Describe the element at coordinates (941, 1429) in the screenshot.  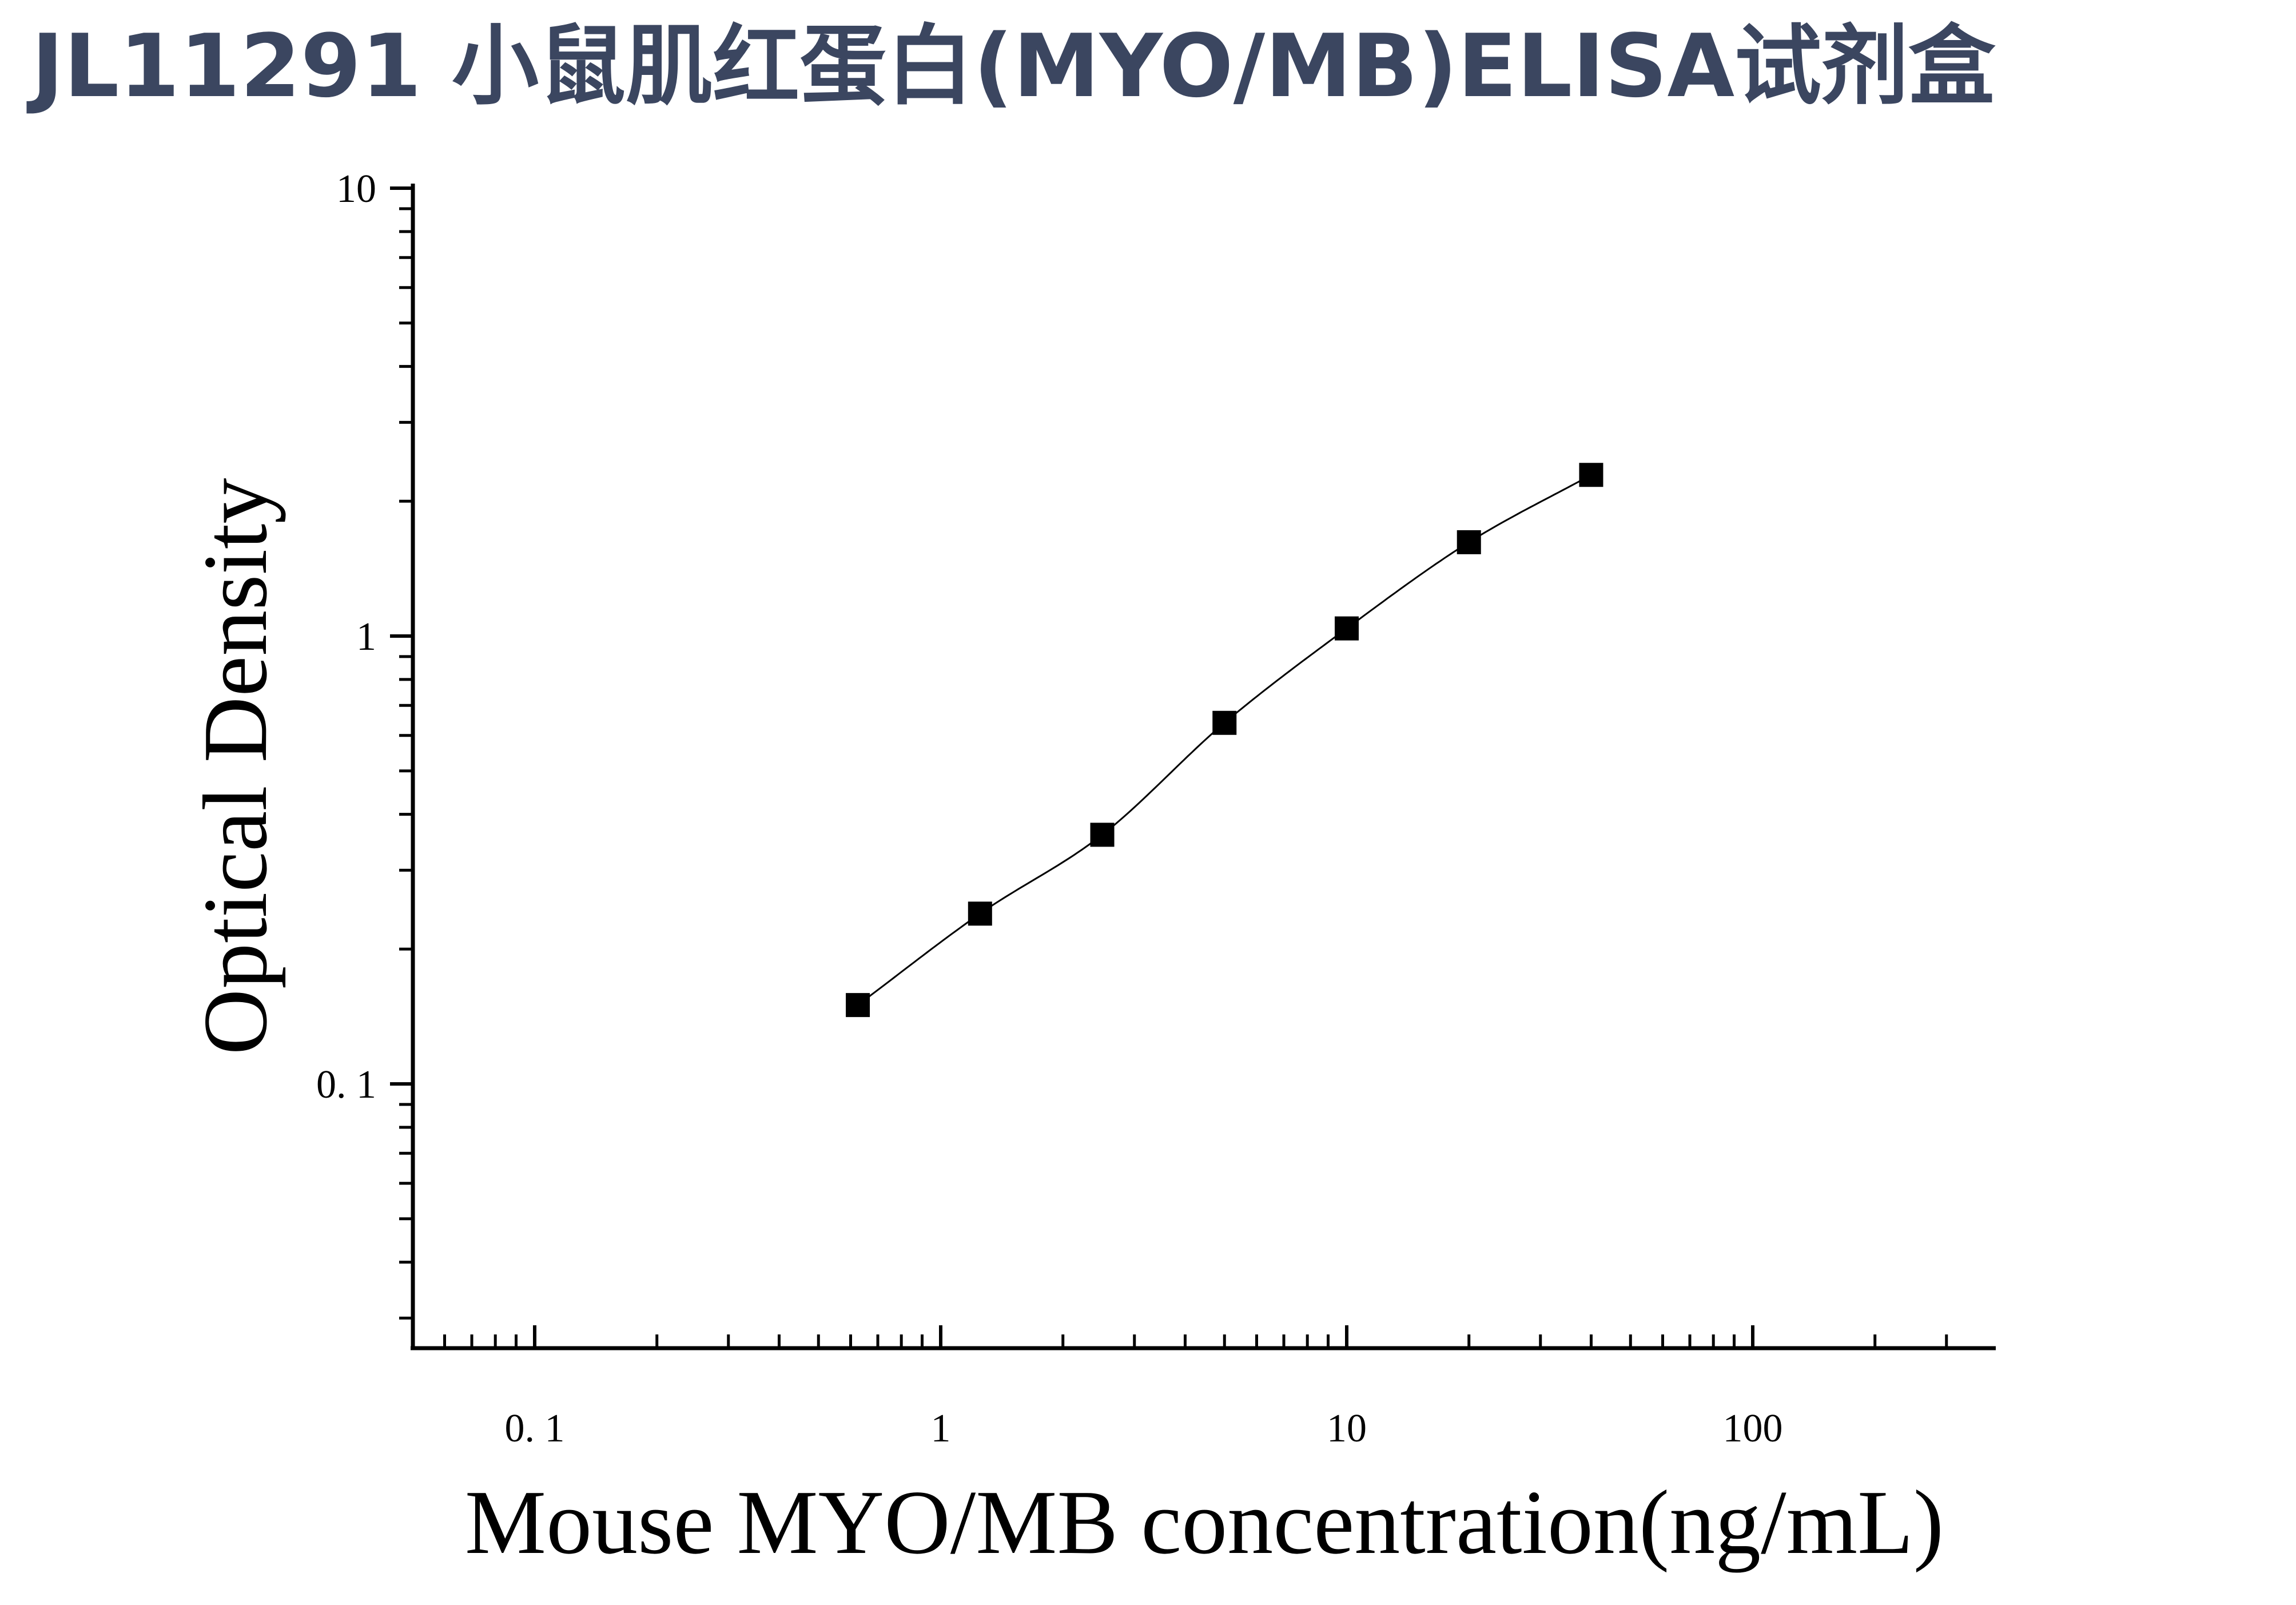
I see `x-tick-label: 1` at that location.